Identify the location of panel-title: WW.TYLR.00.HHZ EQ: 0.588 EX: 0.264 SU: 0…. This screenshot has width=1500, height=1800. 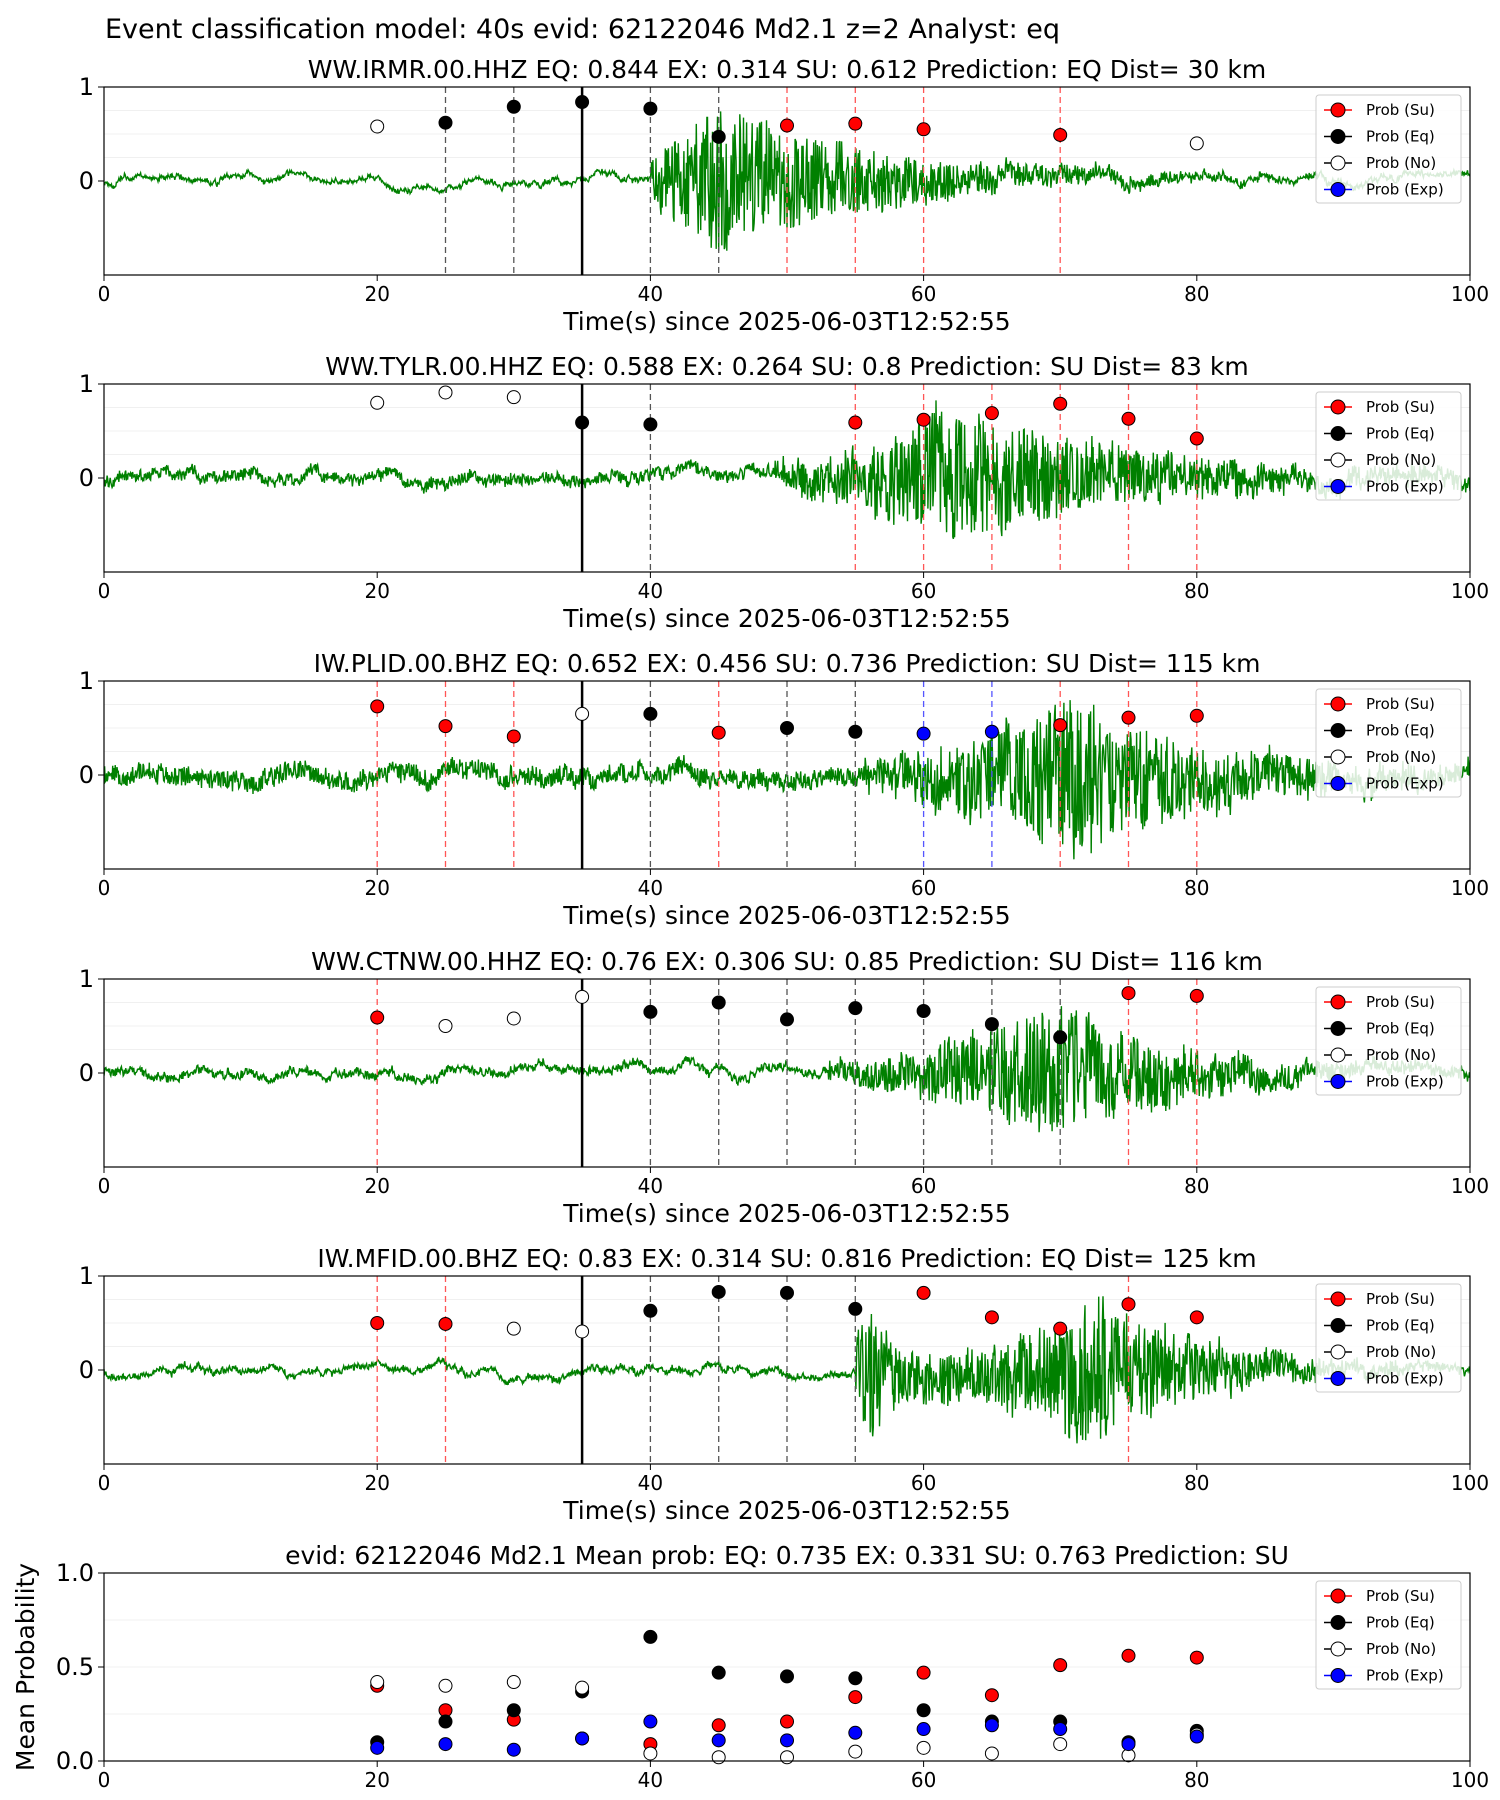
(786, 366).